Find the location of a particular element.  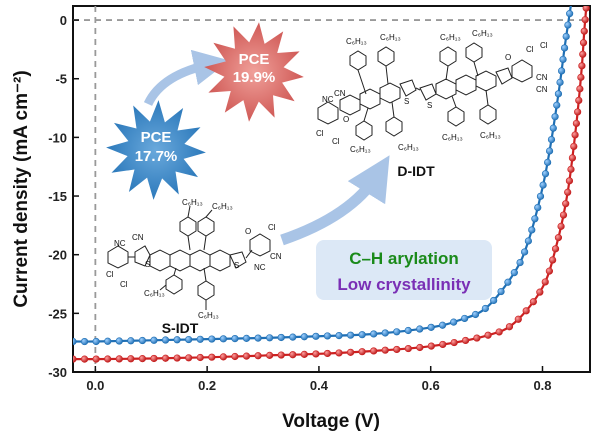

pce-low-burst is located at coordinates (156, 150).